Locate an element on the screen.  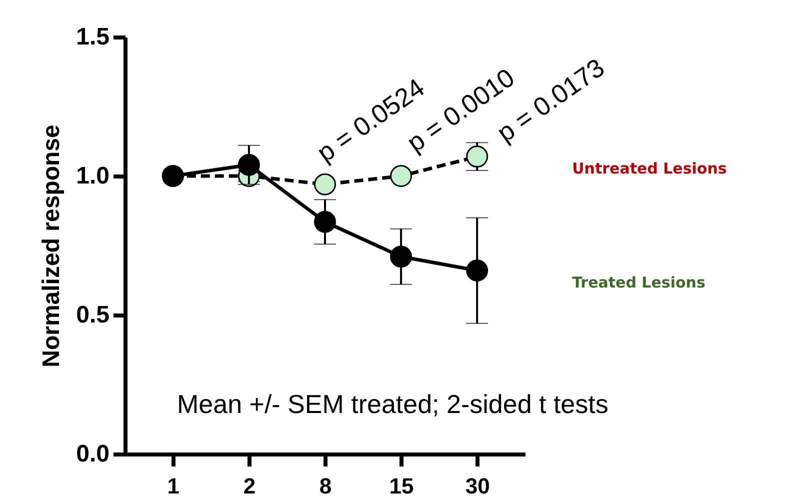
x-tick-label: 15 is located at coordinates (401, 486).